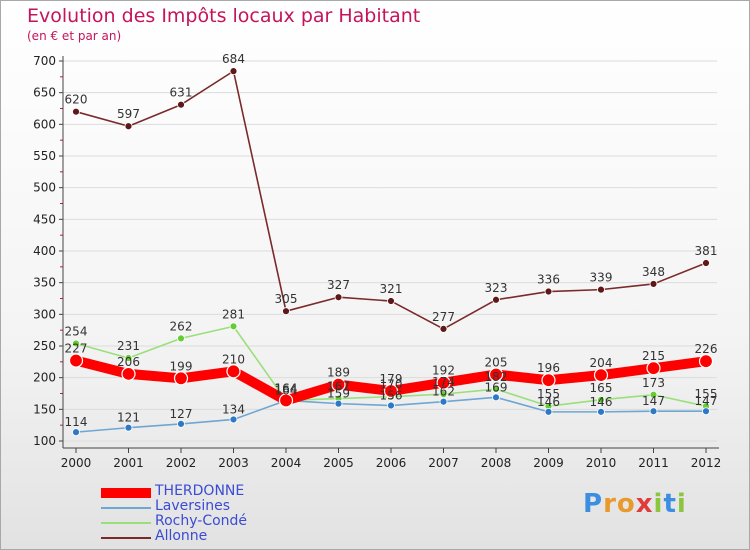  What do you see at coordinates (443, 371) in the screenshot?
I see `data-label: 192` at bounding box center [443, 371].